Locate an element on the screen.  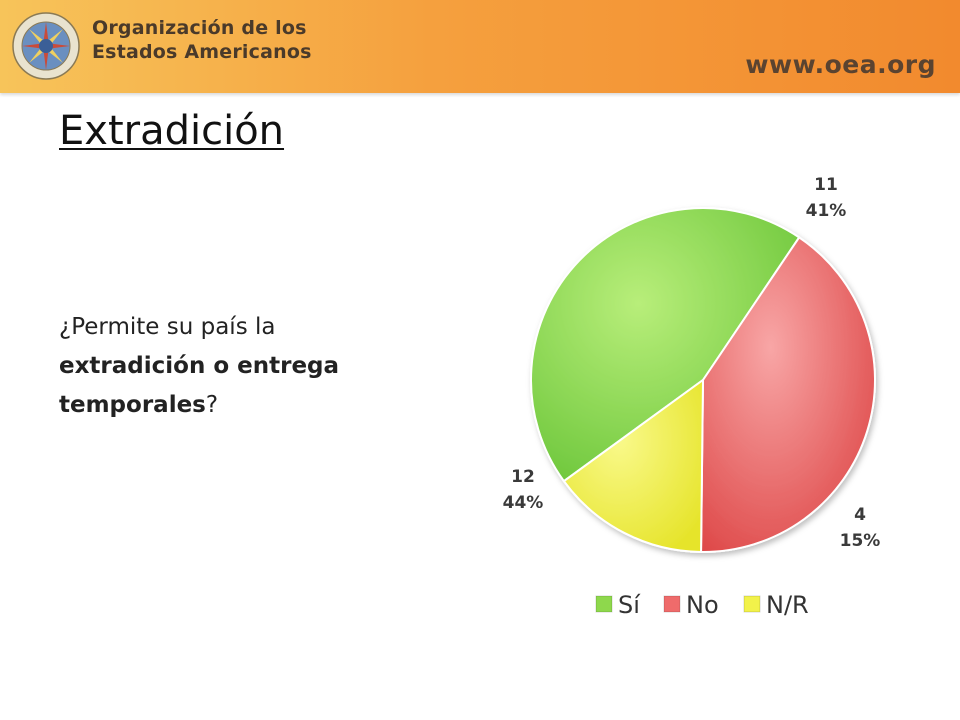
legend-label: Sí is located at coordinates (629, 605).